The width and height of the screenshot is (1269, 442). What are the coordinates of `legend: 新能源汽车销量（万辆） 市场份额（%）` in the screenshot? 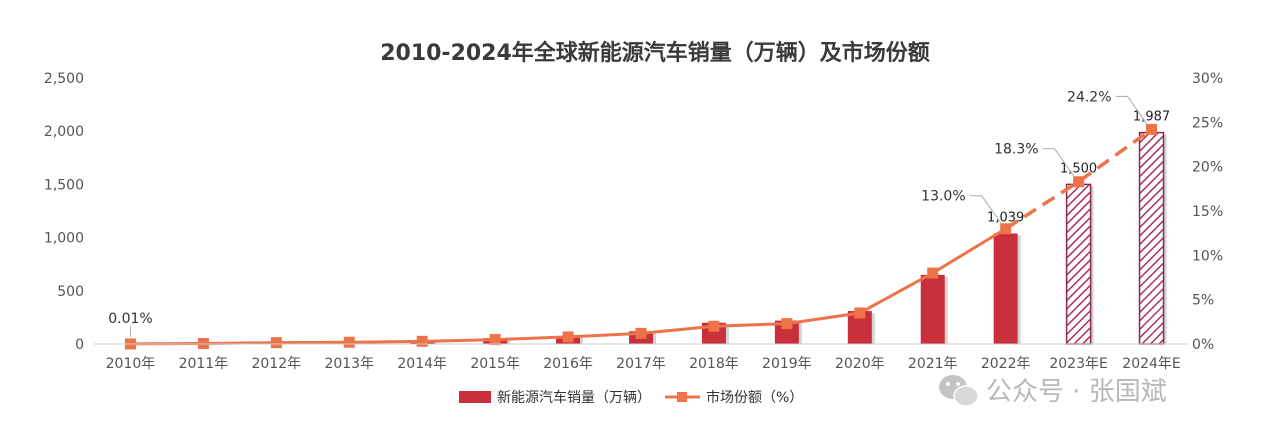 It's located at (631, 397).